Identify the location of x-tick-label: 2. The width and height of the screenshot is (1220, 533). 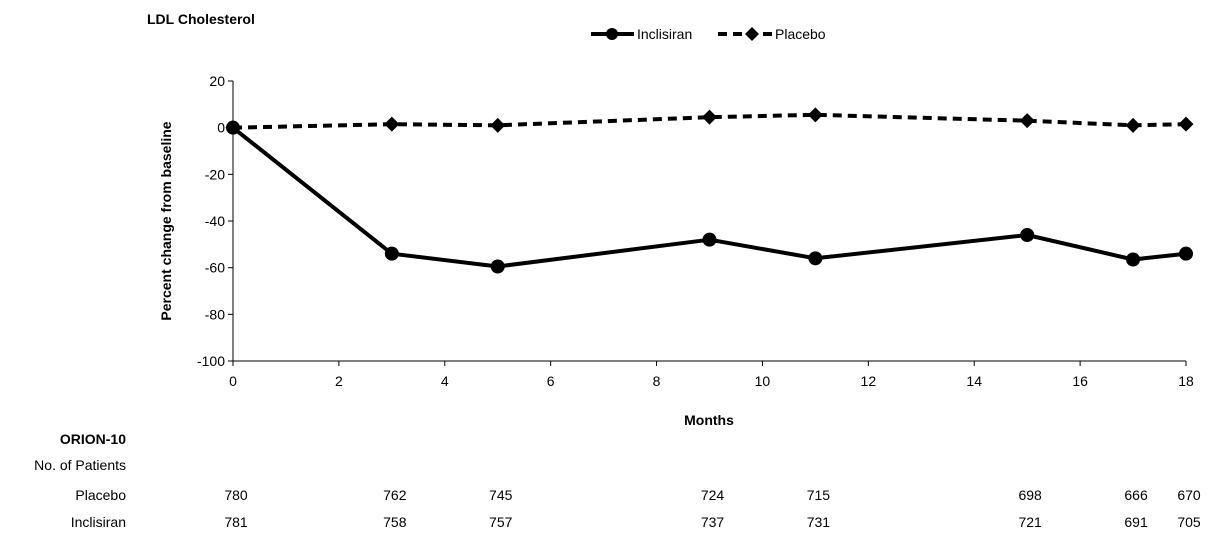
(339, 381).